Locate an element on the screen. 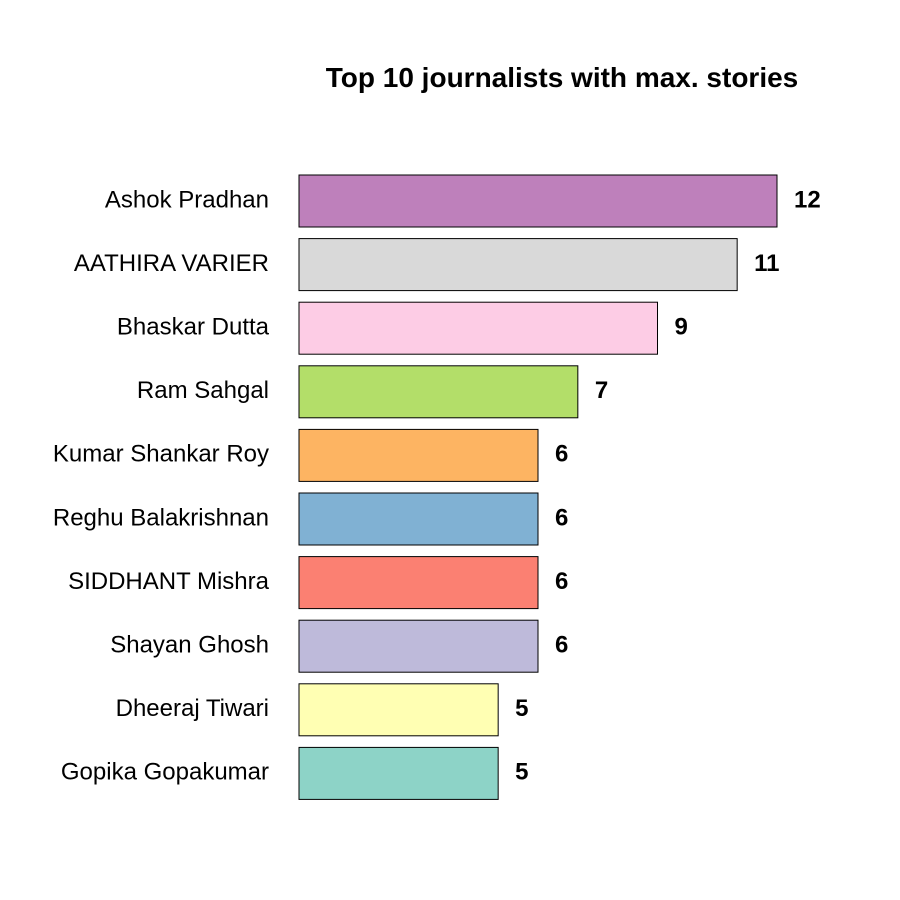  category-label: AATHIRA VARIER is located at coordinates (171, 263).